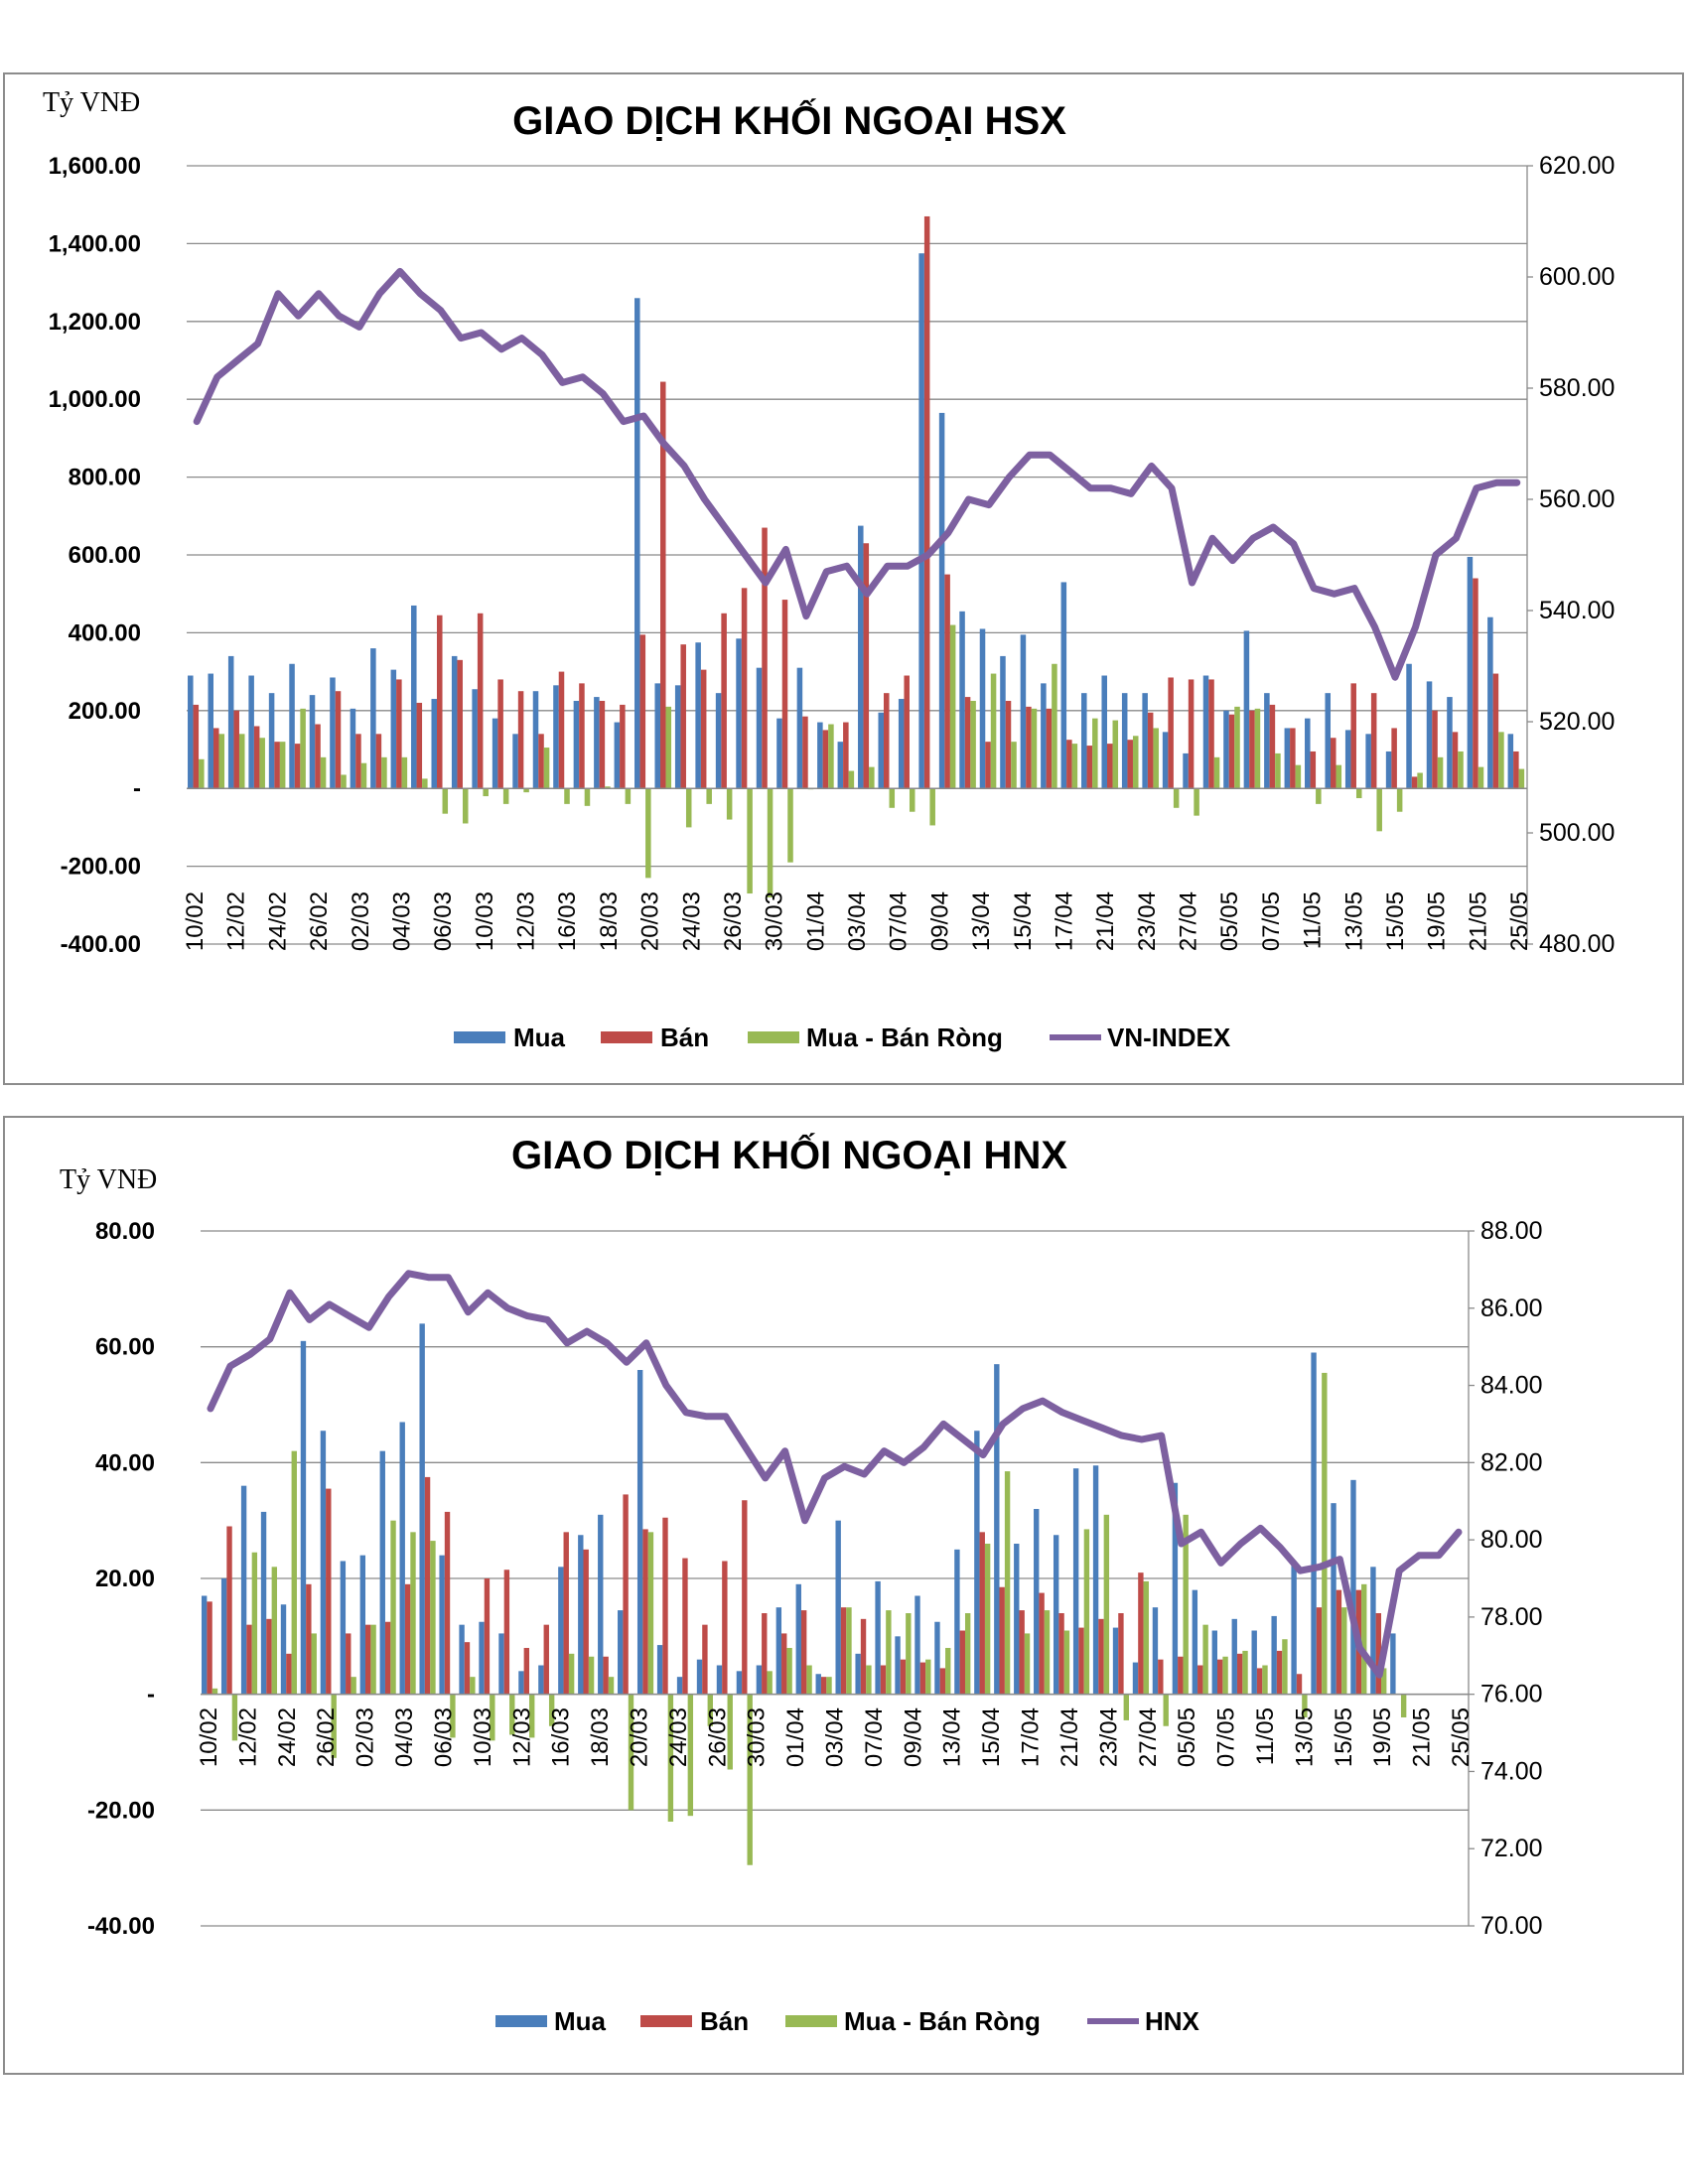  I want to click on x-axis-tick-label: 10/03, so click(485, 921).